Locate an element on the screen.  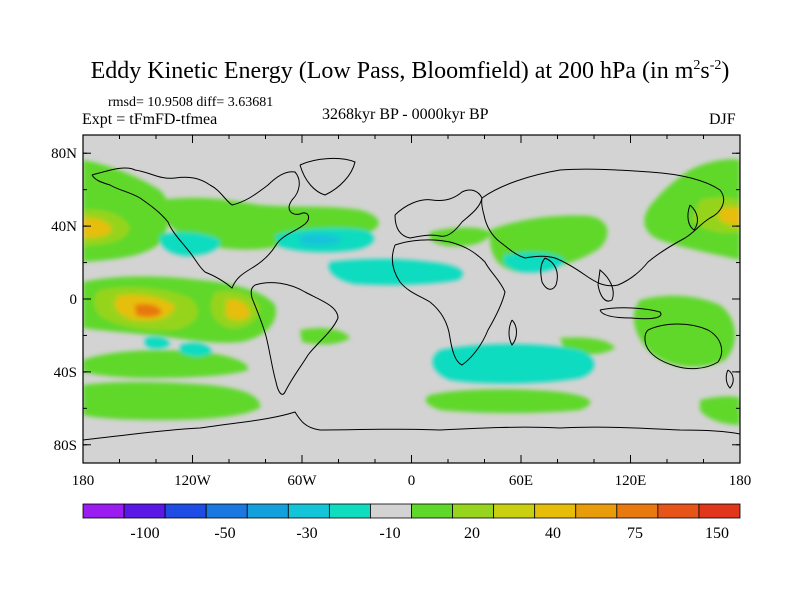
lat-tick-label: 40N is located at coordinates (64, 227).